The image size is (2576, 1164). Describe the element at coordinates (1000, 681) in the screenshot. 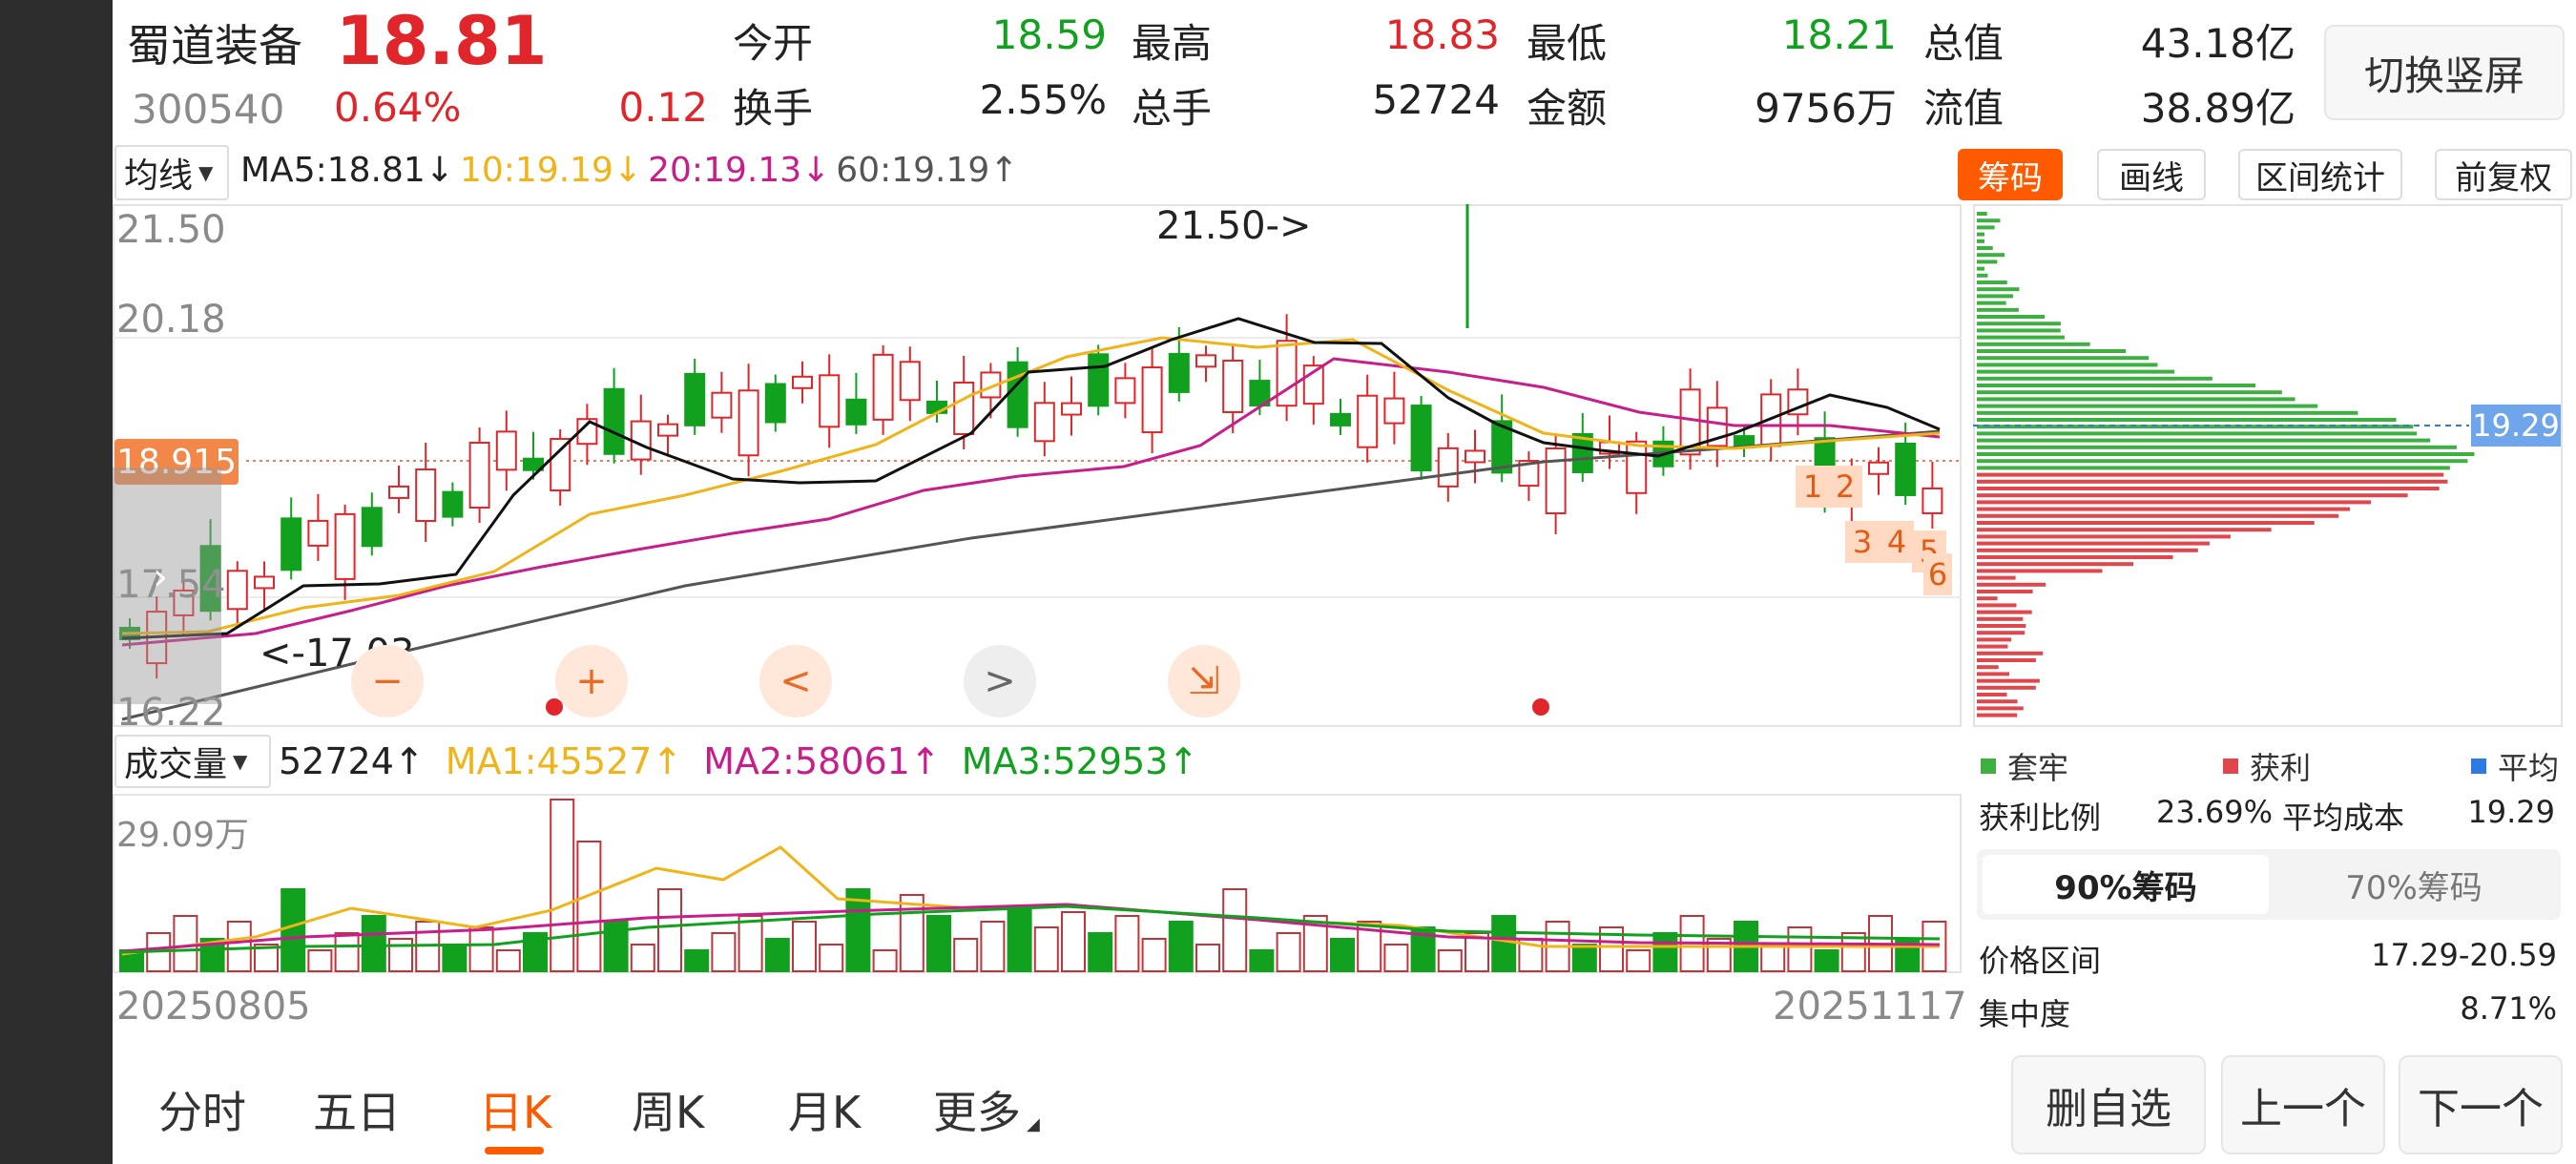

I see `pan-right-button: >` at that location.